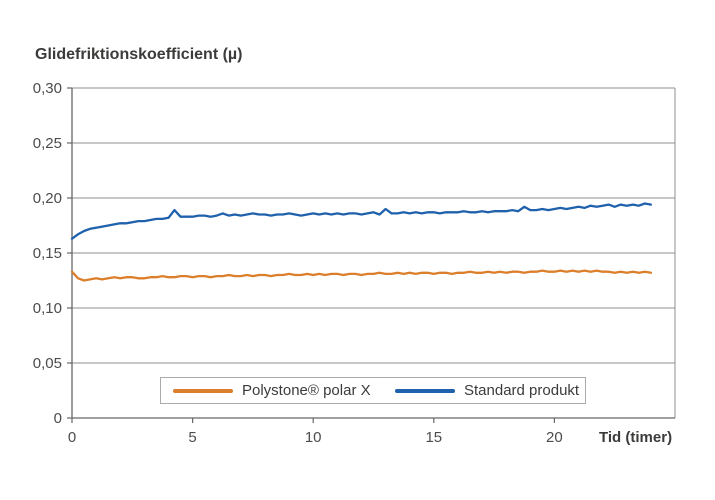 The height and width of the screenshot is (500, 715). I want to click on legend-label: Polystone® polar X, so click(306, 390).